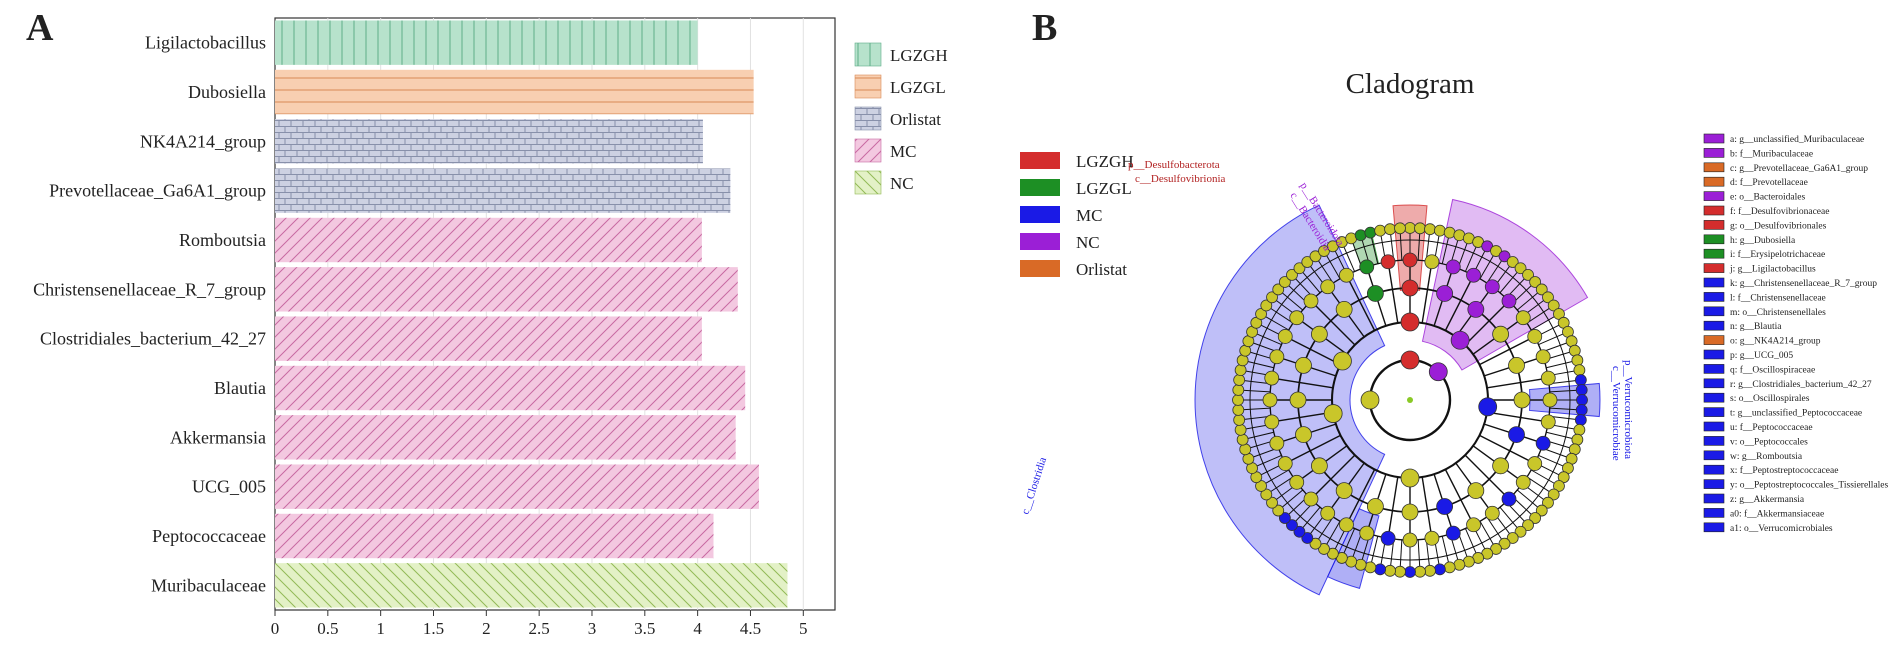 This screenshot has width=1902, height=658. What do you see at coordinates (1410, 400) in the screenshot?
I see `root-node` at bounding box center [1410, 400].